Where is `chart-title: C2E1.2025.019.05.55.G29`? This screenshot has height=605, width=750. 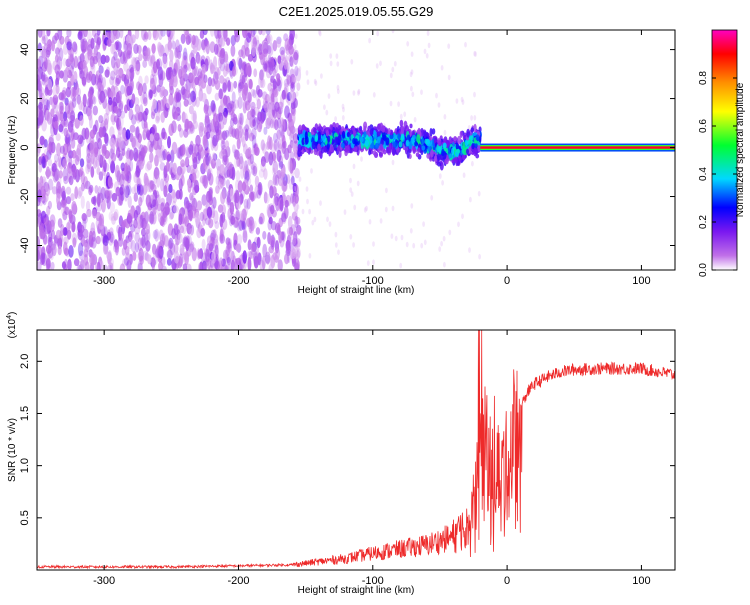
chart-title: C2E1.2025.019.05.55.G29 is located at coordinates (356, 11).